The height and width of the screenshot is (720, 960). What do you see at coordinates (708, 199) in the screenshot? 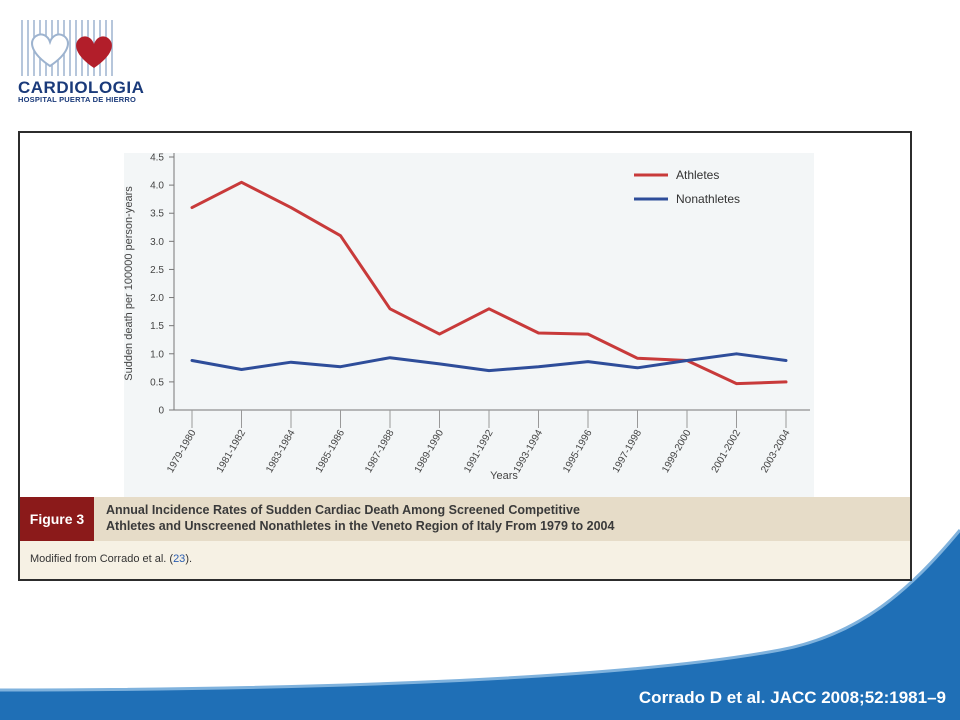
I see `legend-label-nonathletes: Nonathletes` at bounding box center [708, 199].